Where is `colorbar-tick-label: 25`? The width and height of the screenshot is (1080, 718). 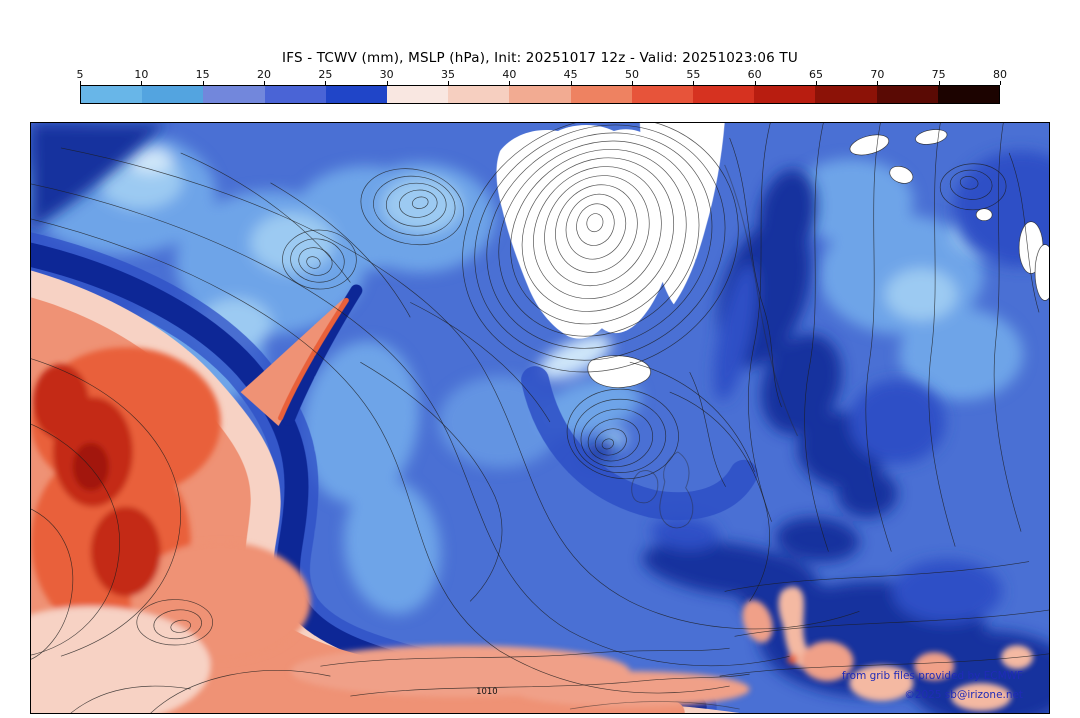
colorbar-tick-label: 25 is located at coordinates (325, 74).